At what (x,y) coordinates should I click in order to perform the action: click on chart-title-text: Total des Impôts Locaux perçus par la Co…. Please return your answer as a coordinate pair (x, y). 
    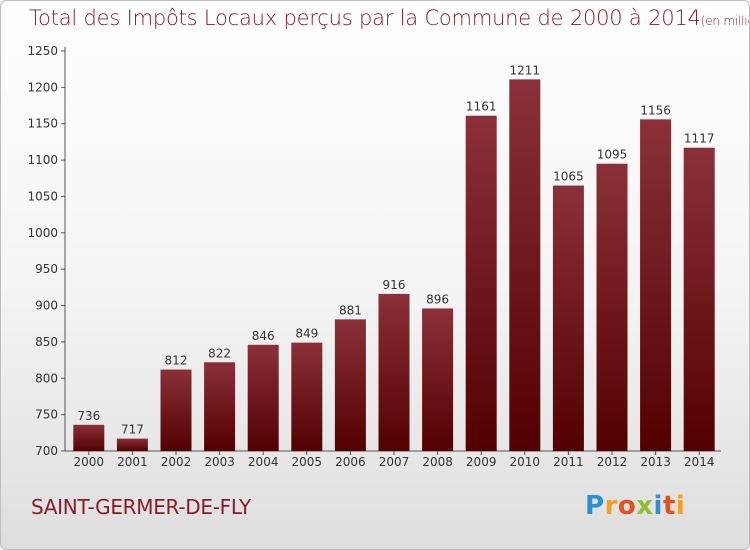
    Looking at the image, I should click on (365, 18).